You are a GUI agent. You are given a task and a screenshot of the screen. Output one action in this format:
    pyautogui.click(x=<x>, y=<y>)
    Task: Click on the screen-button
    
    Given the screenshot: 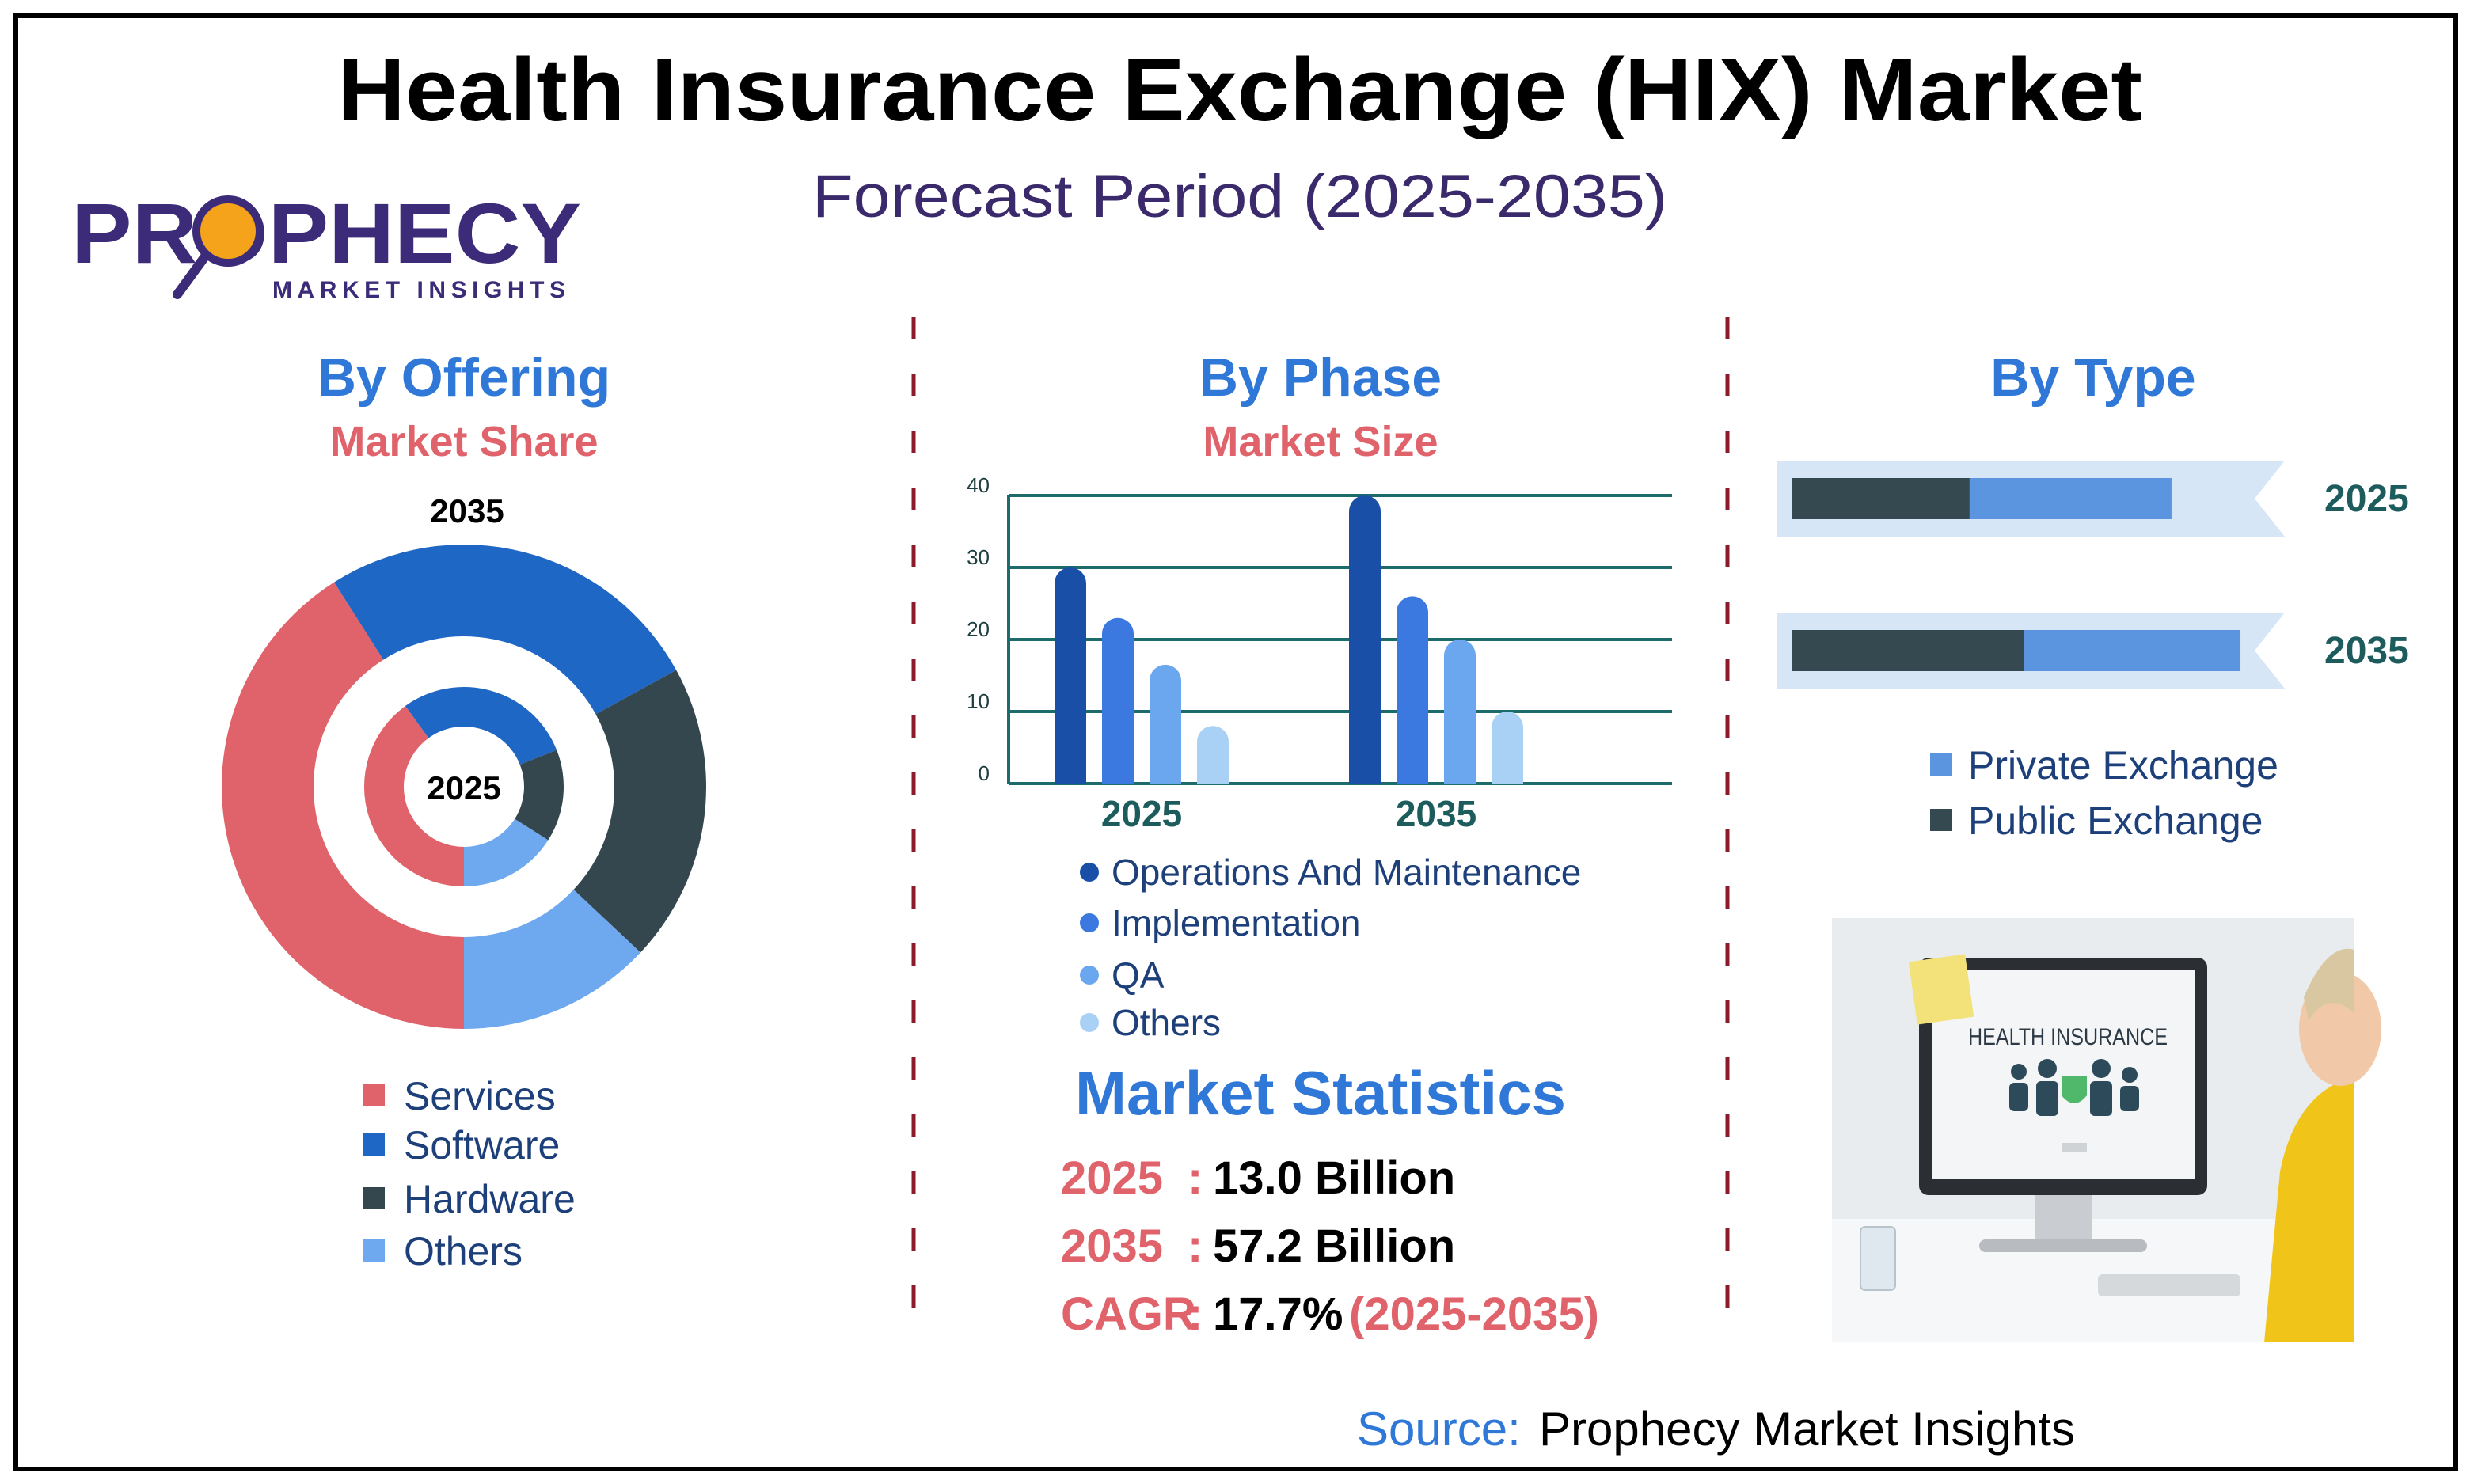 What is the action you would take?
    pyautogui.click(x=2075, y=1147)
    